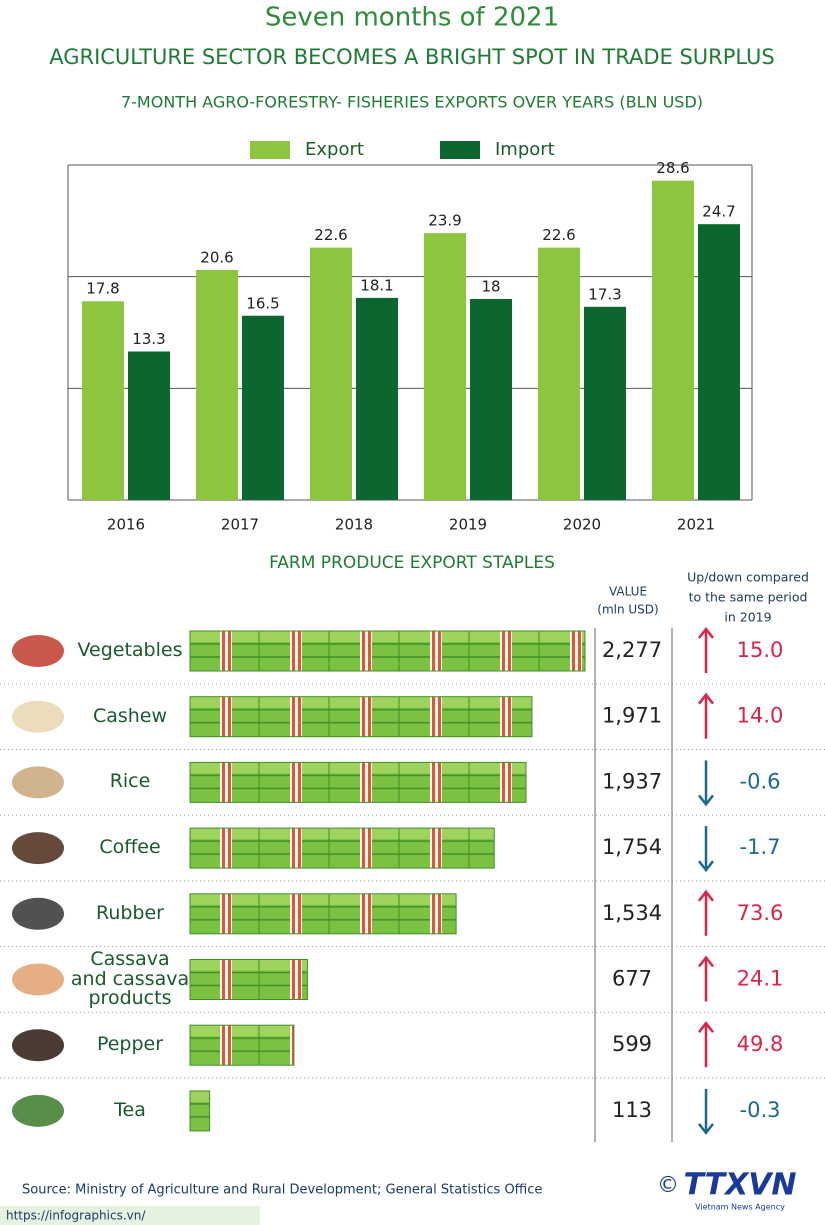 The width and height of the screenshot is (825, 1225). I want to click on category-label-box: Cassava and cassava products, so click(130, 980).